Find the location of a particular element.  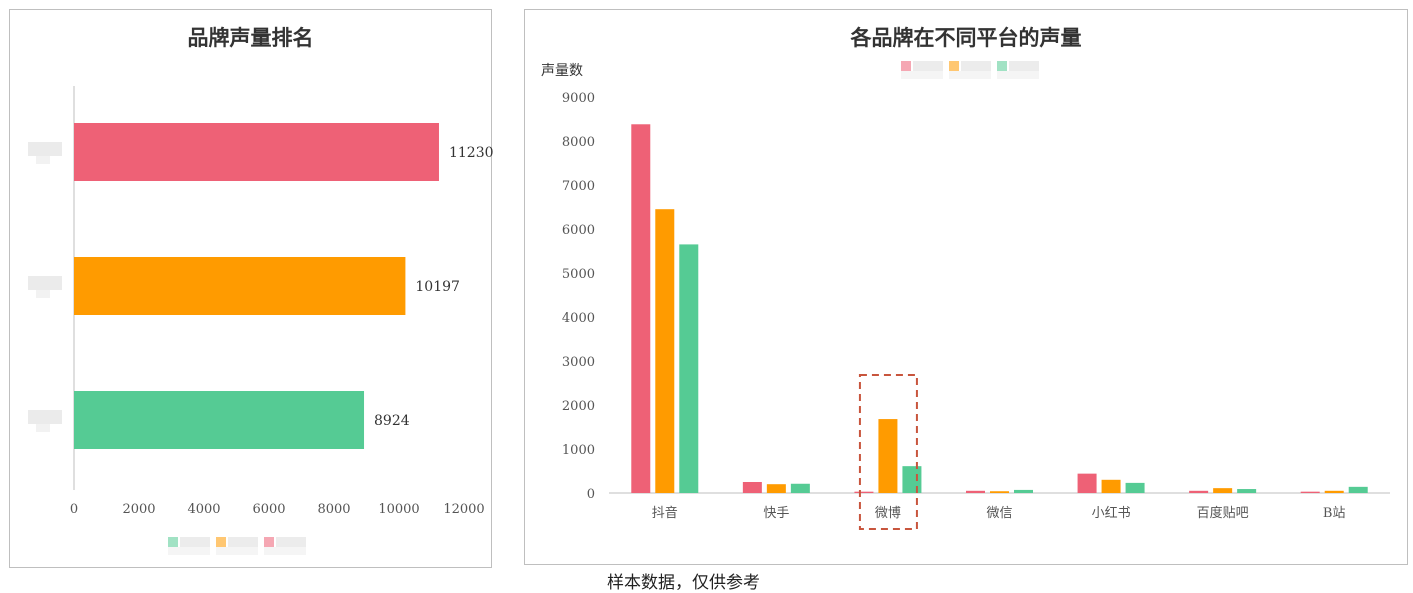

x-tick-label: B站 is located at coordinates (1334, 513).